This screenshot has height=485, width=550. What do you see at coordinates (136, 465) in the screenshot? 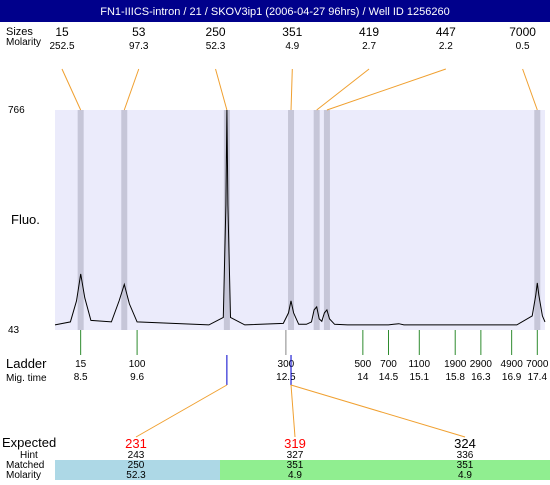
I see `matched-value: 250` at bounding box center [136, 465].